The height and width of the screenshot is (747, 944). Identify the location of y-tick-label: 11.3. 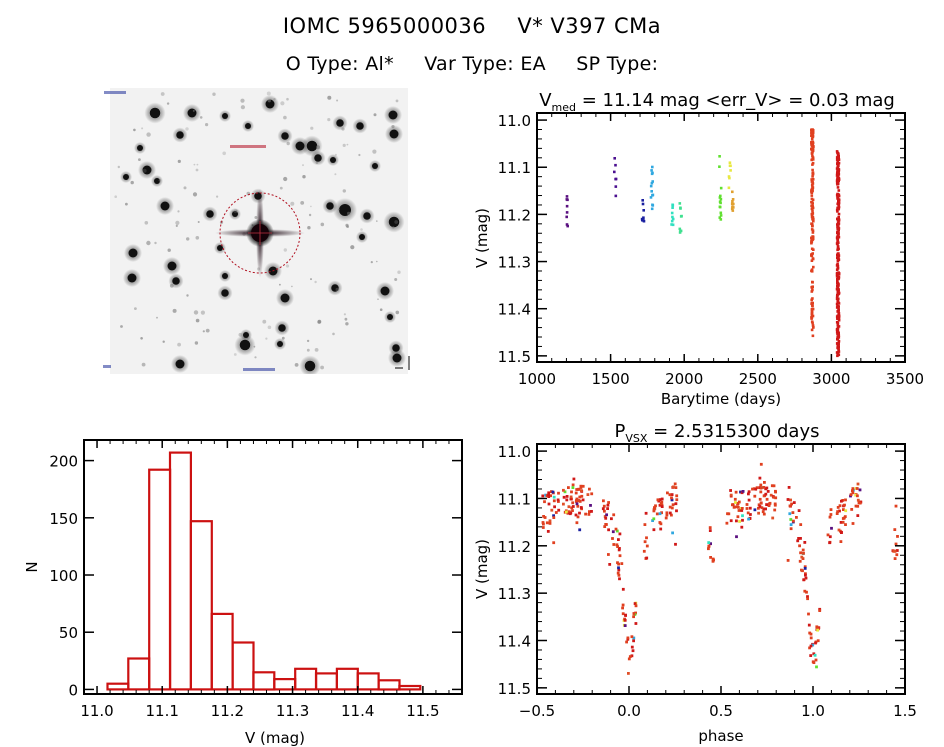
(514, 594).